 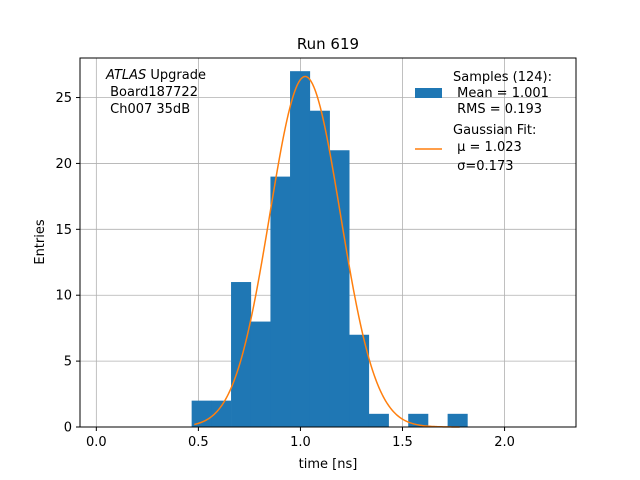 I want to click on x-tick-label-1: 0.5, so click(x=198, y=442).